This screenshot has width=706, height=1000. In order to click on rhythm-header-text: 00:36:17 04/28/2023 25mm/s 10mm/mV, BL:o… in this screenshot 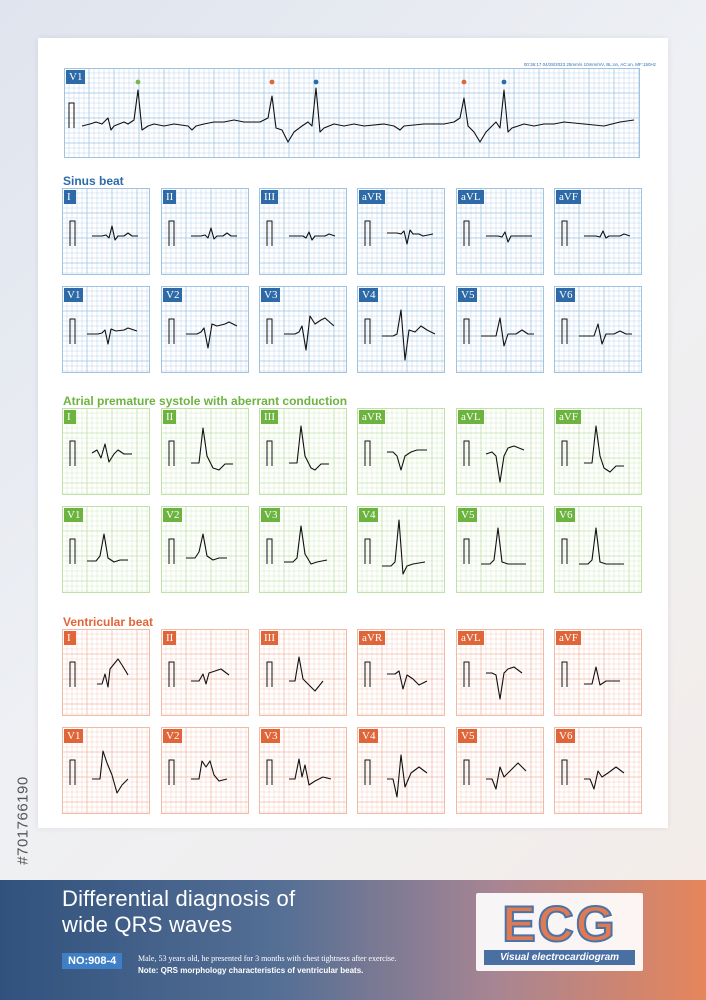, I will do `click(589, 64)`.